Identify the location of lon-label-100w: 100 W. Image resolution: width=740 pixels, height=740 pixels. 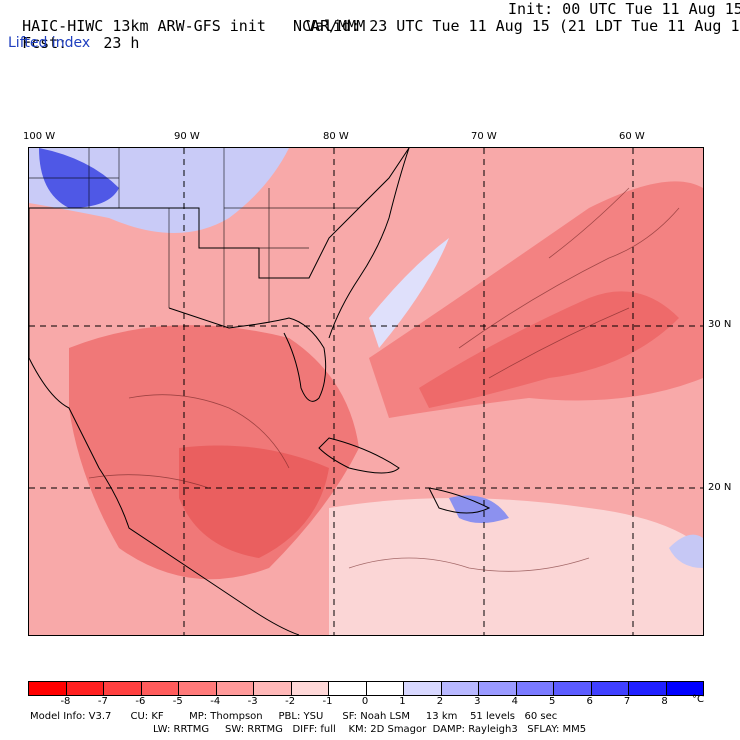
(39, 136).